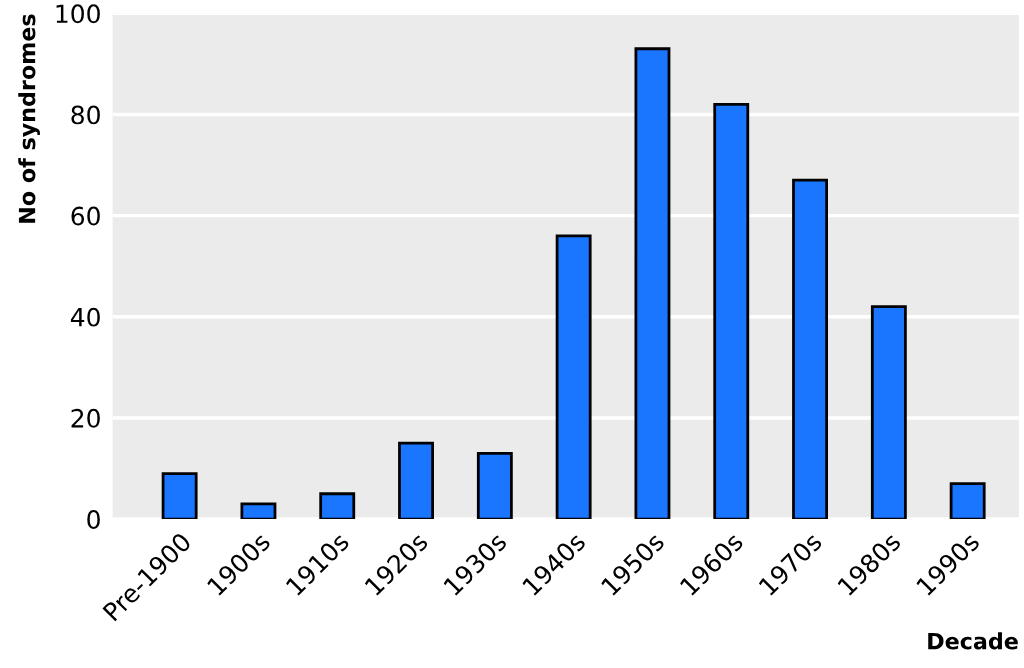 The height and width of the screenshot is (668, 1024). I want to click on y-tick-label: 20, so click(85, 418).